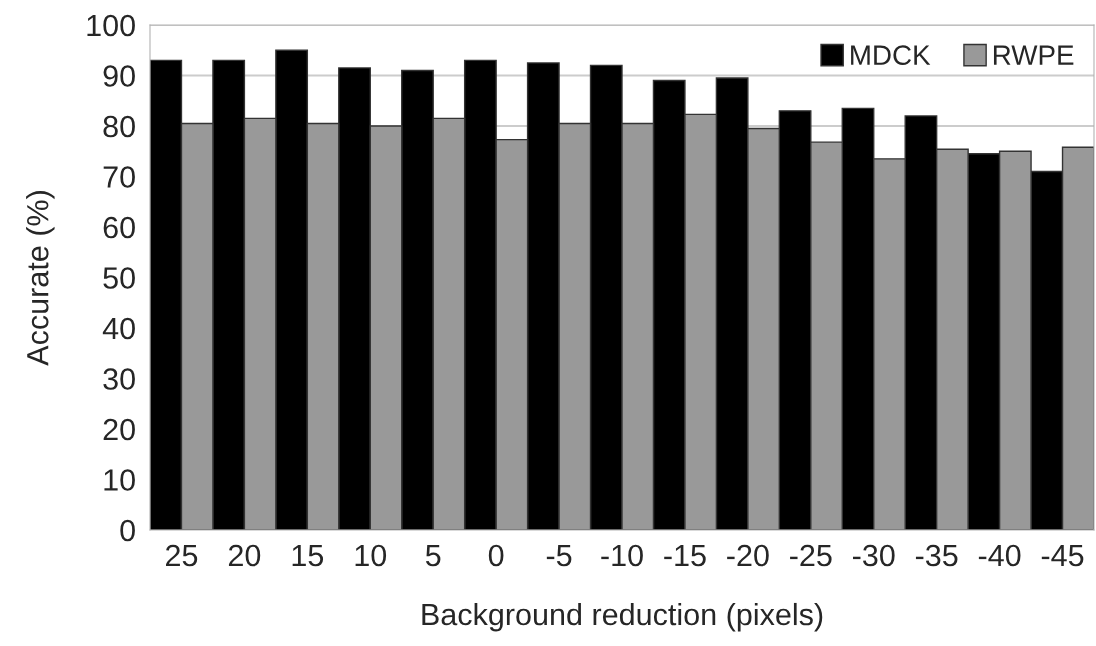 This screenshot has width=1096, height=646. Describe the element at coordinates (371, 555) in the screenshot. I see `x-tick-label: 10` at that location.